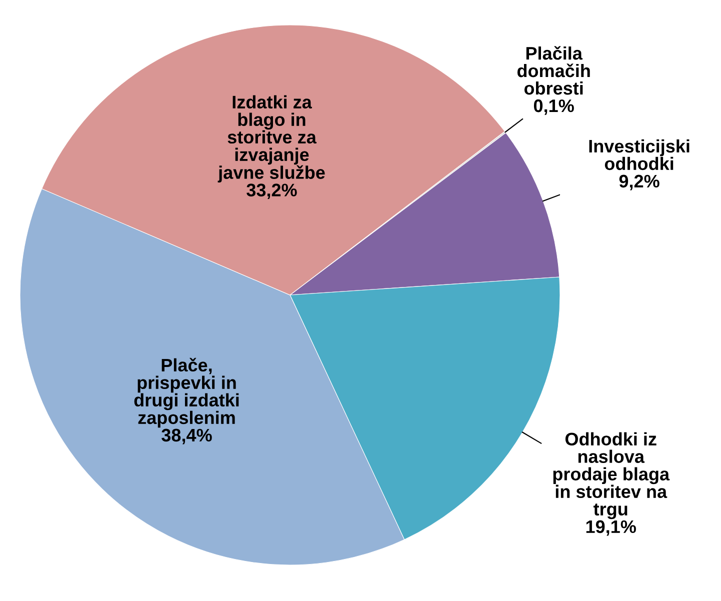 The width and height of the screenshot is (721, 601). Describe the element at coordinates (187, 436) in the screenshot. I see `data-label: 38,4%` at that location.